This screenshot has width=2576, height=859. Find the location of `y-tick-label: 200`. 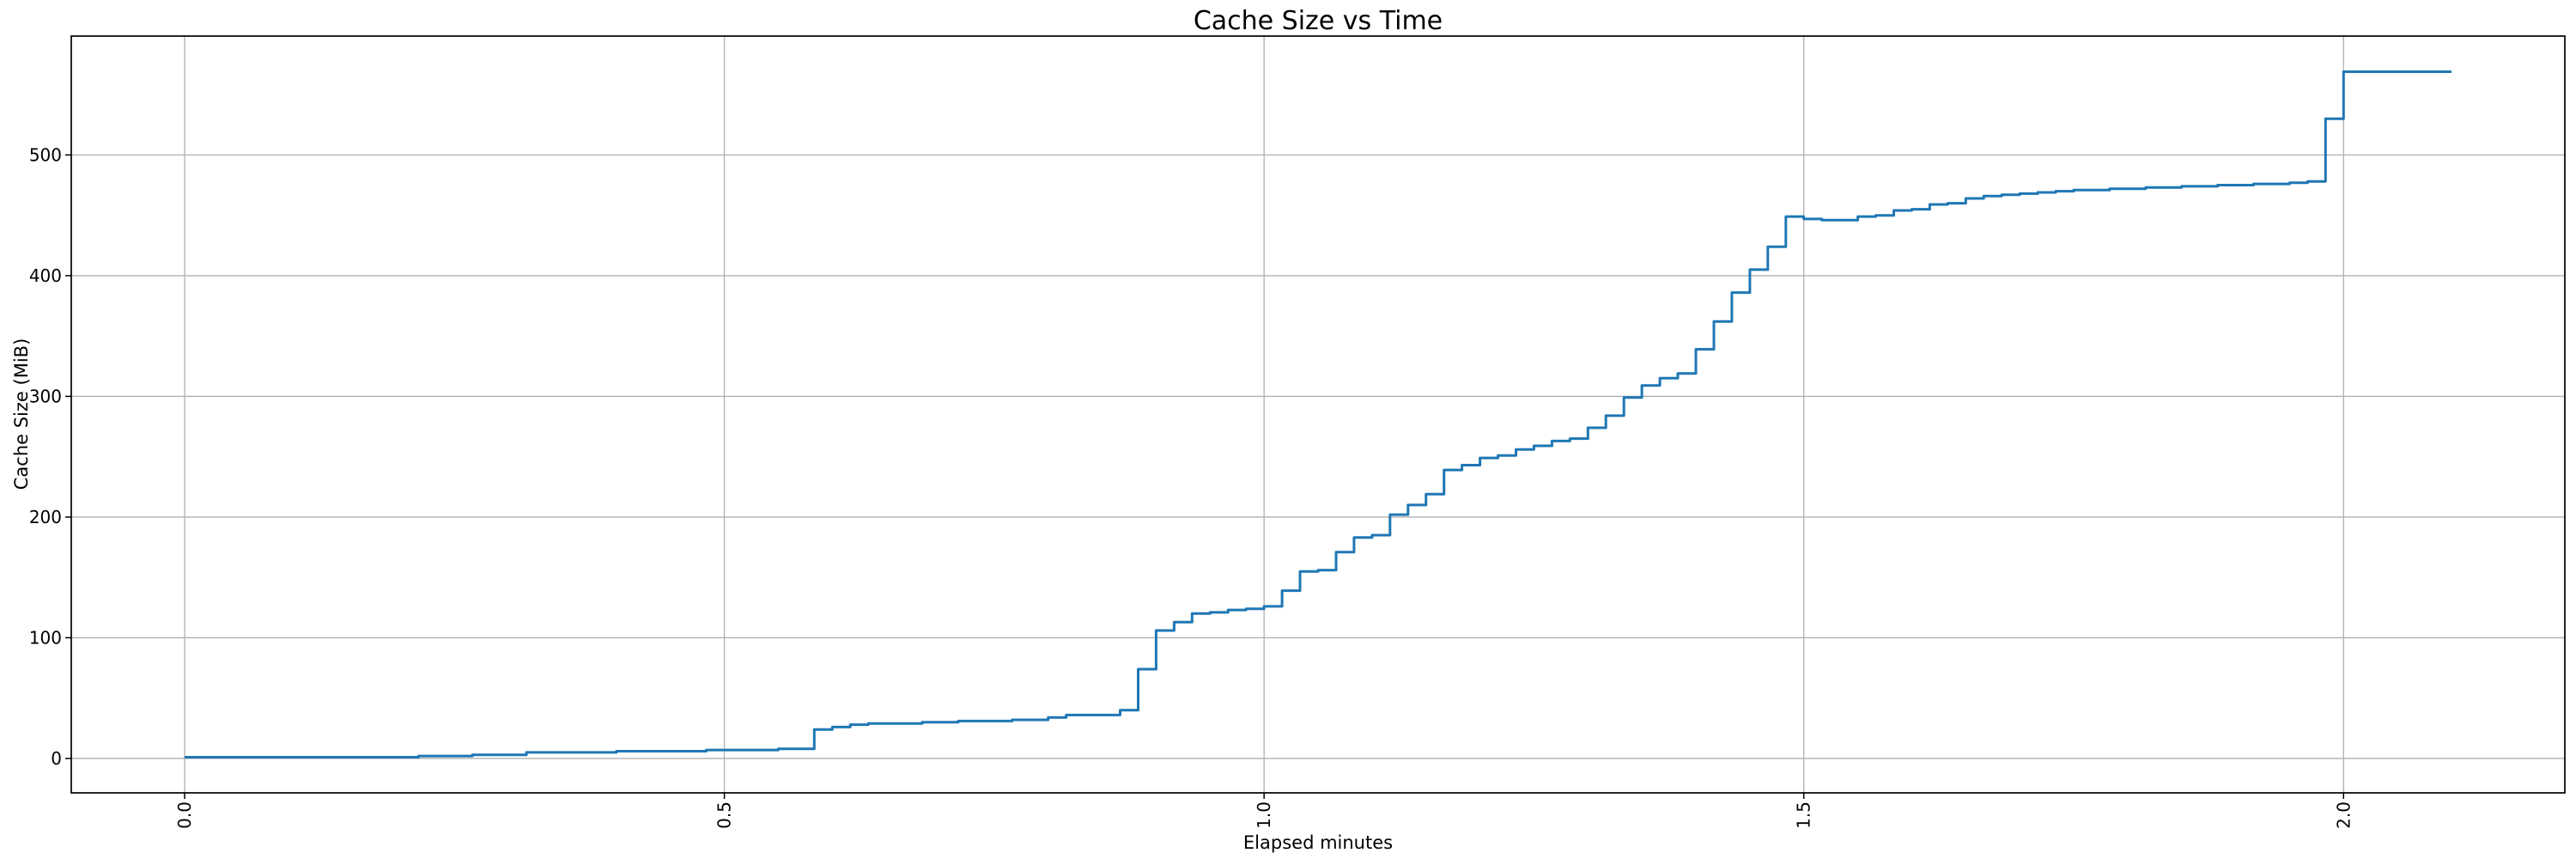

y-tick-label: 200 is located at coordinates (45, 517).